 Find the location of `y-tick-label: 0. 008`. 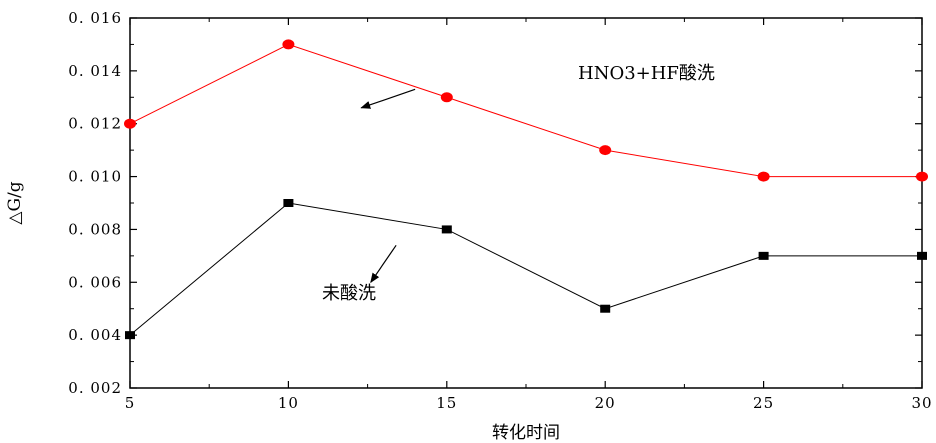

y-tick-label: 0. 008 is located at coordinates (95, 229).